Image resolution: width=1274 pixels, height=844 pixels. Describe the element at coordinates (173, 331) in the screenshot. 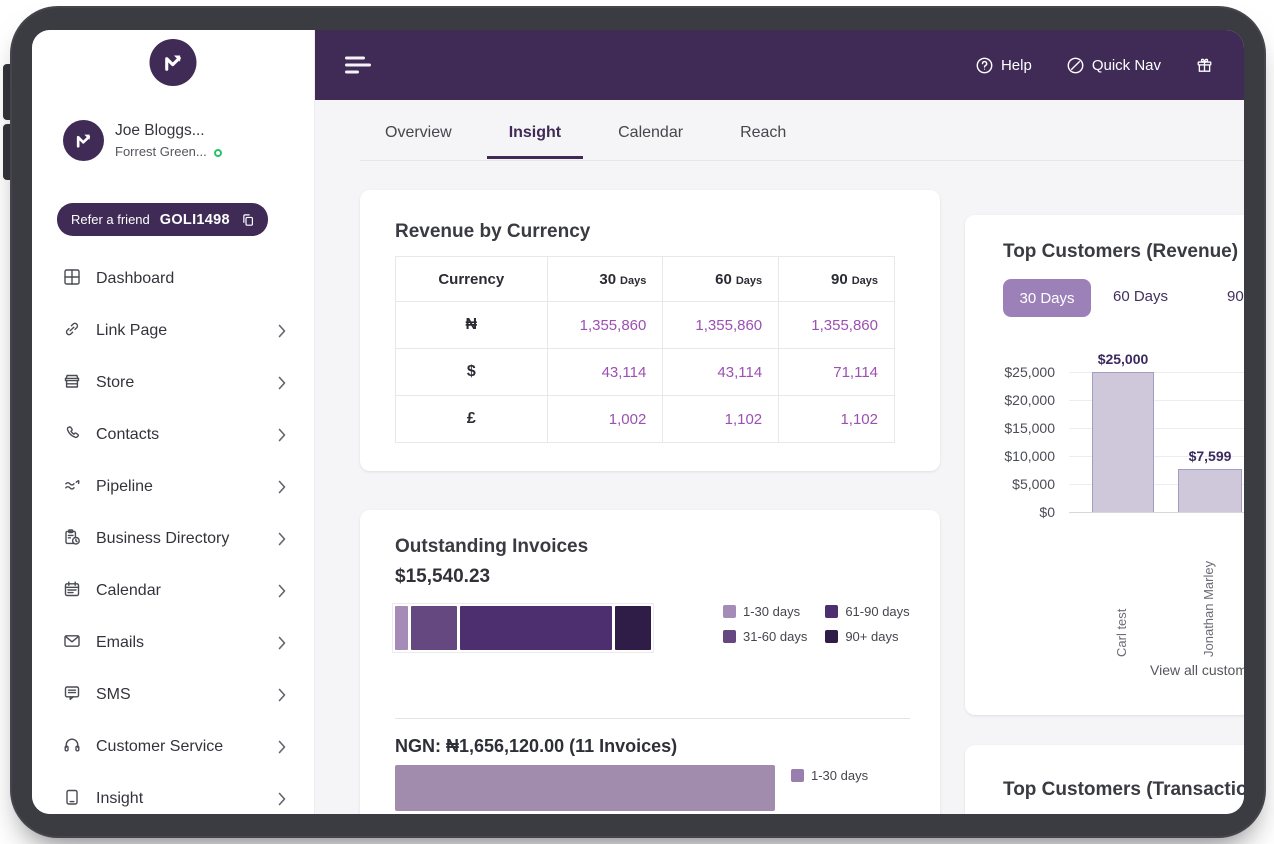

I see `sidebar-item-link-page: Link Page` at that location.